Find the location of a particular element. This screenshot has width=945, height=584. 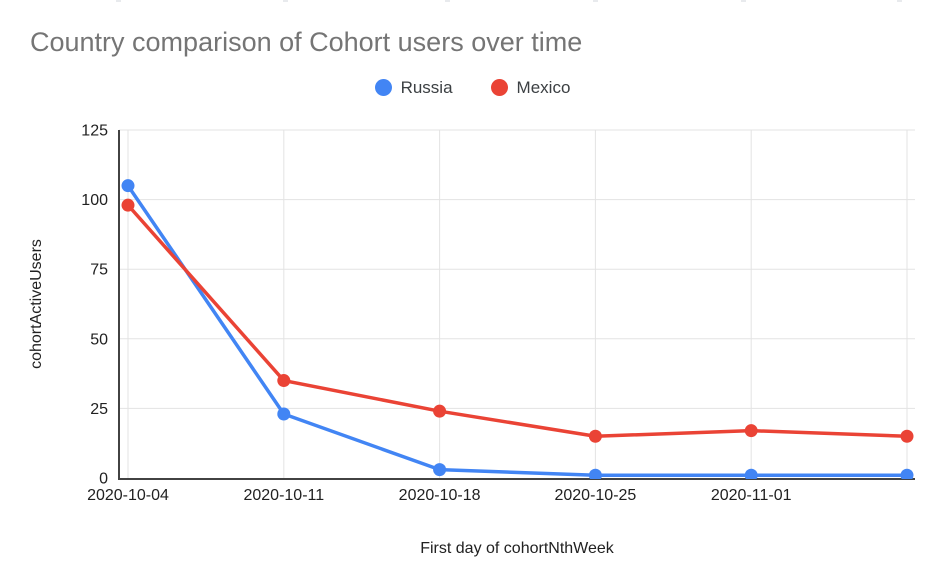

legend-label: Russia is located at coordinates (426, 87).